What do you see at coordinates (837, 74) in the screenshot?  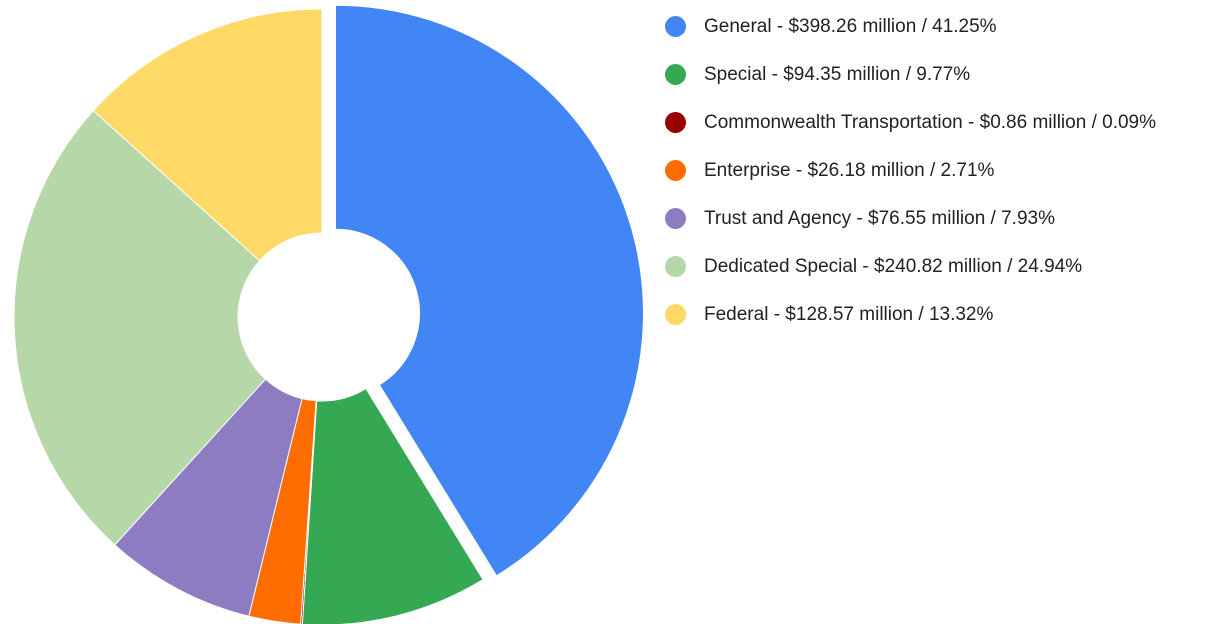 I see `legend-label: Special - $94.35 million / 9.77%` at bounding box center [837, 74].